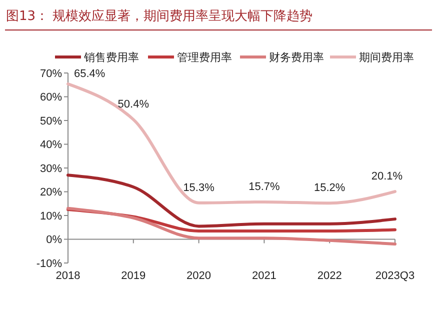 This screenshot has width=437, height=329. I want to click on x-tick-label: 2021, so click(264, 276).